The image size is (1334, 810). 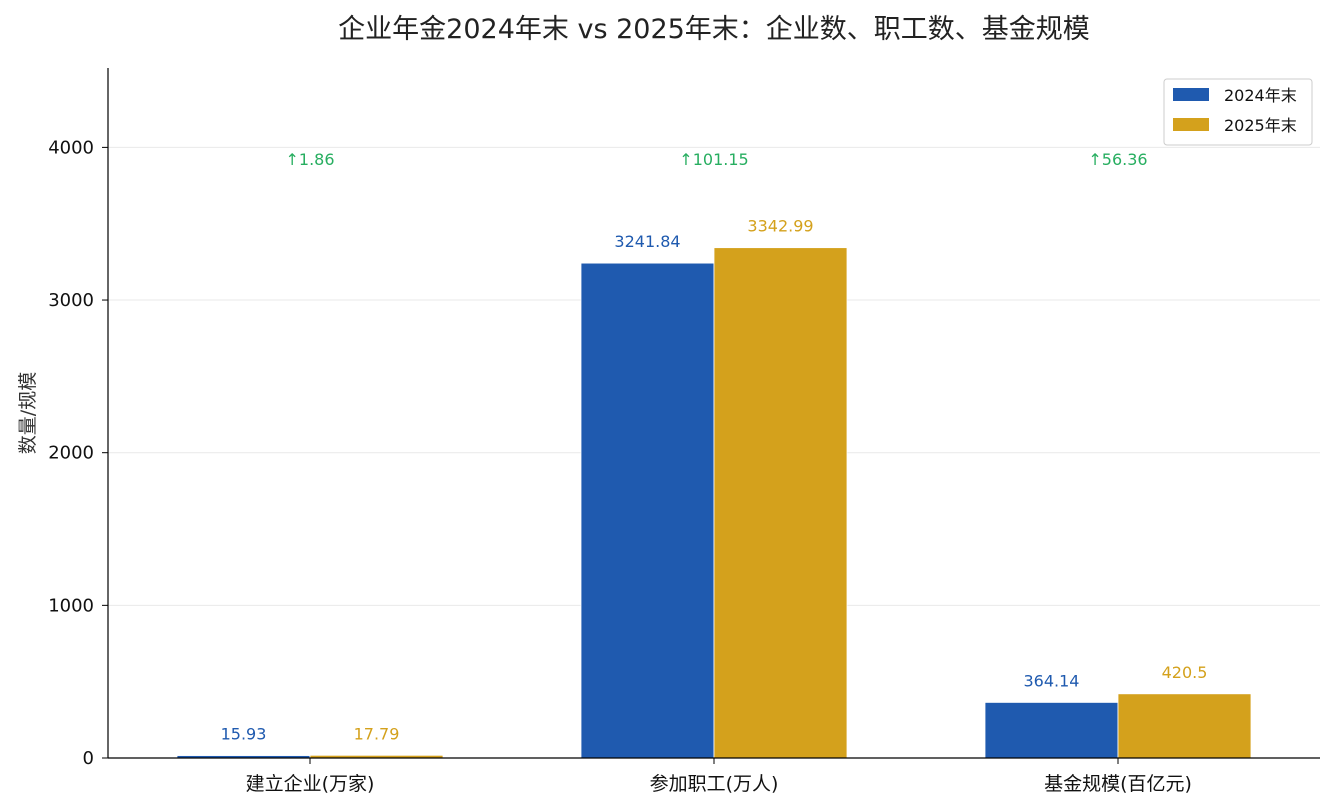 I want to click on annotations: ↑1.86 ↑101.15 ↑56.36, so click(x=716, y=159).